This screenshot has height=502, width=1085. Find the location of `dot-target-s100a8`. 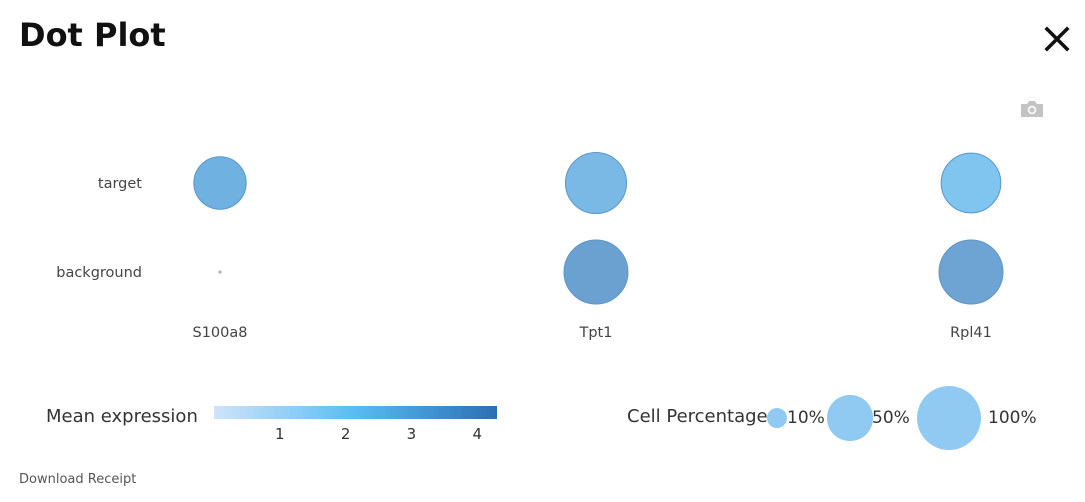

dot-target-s100a8 is located at coordinates (220, 183).